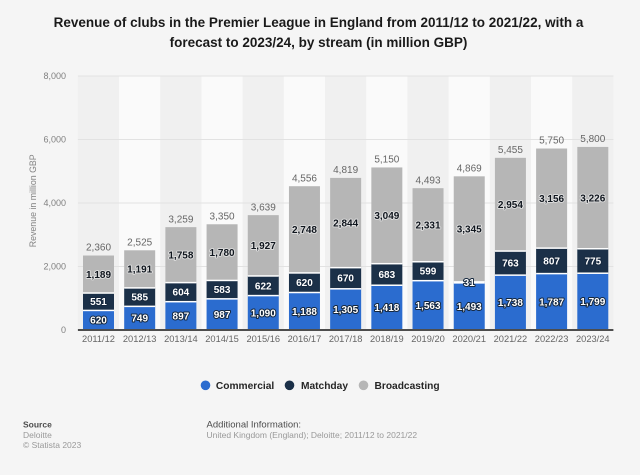 This screenshot has width=640, height=475. I want to click on svg-text: Broadcasting, so click(407, 386).